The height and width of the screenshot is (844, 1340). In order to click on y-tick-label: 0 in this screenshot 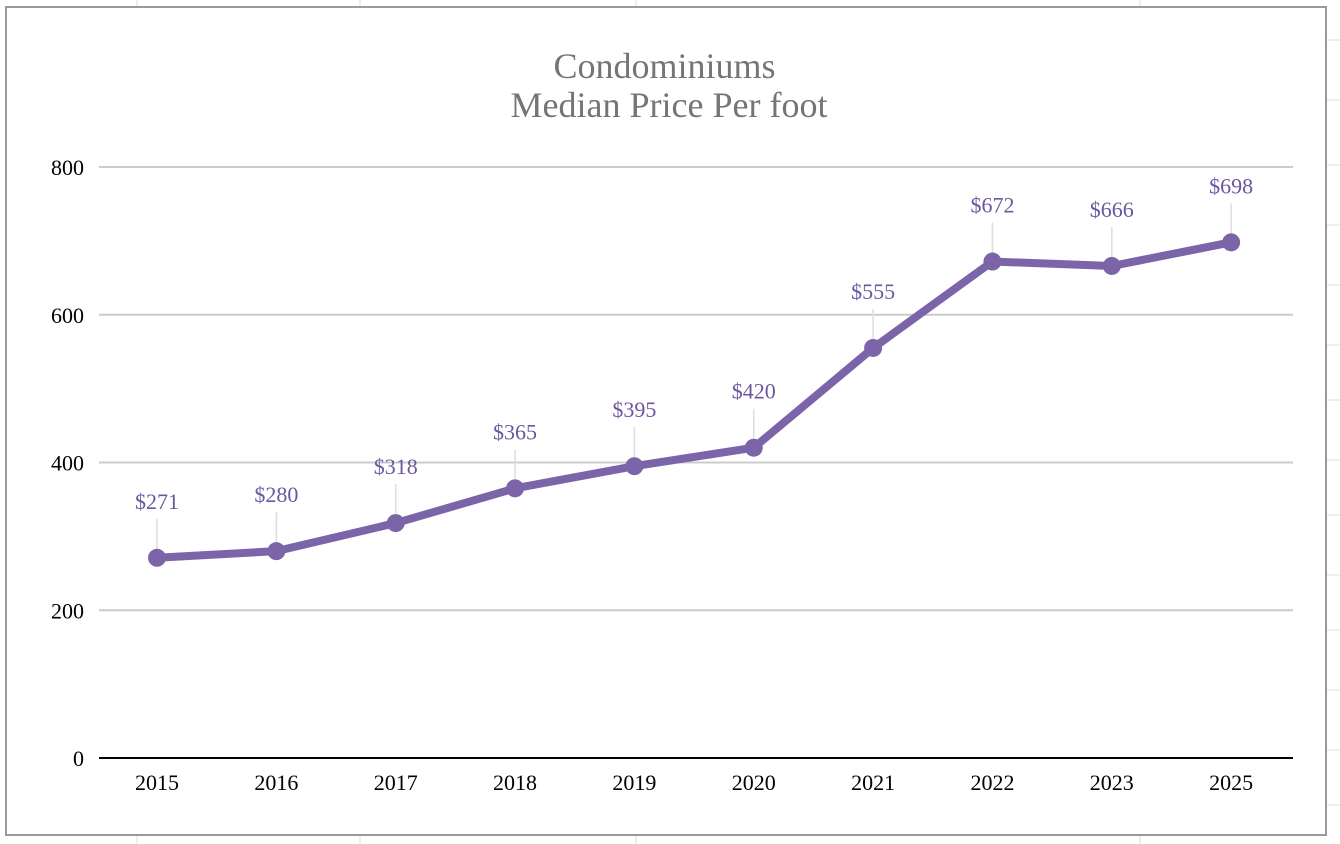, I will do `click(78, 758)`.